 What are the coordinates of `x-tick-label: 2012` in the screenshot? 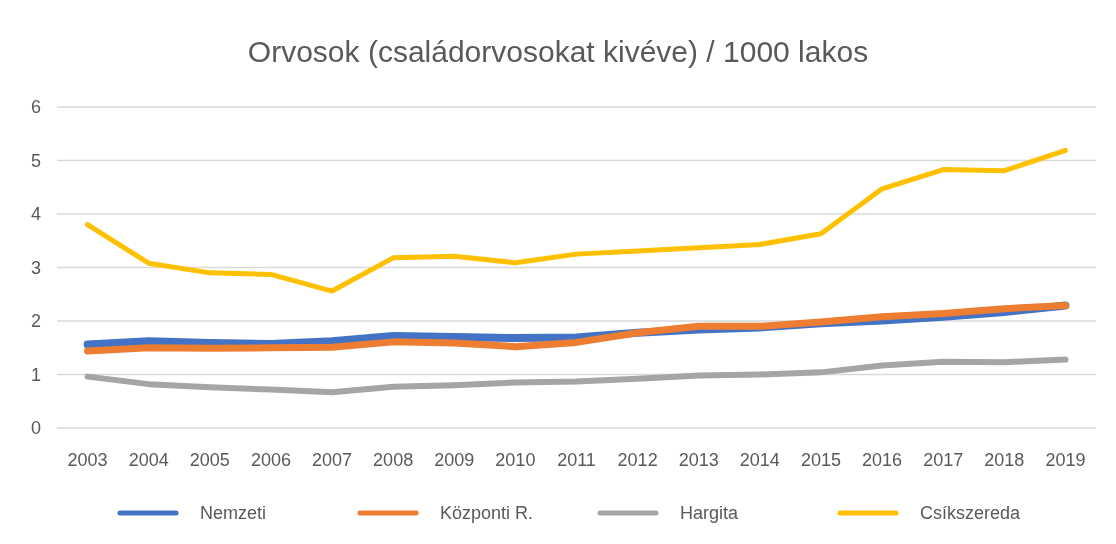 It's located at (637, 460).